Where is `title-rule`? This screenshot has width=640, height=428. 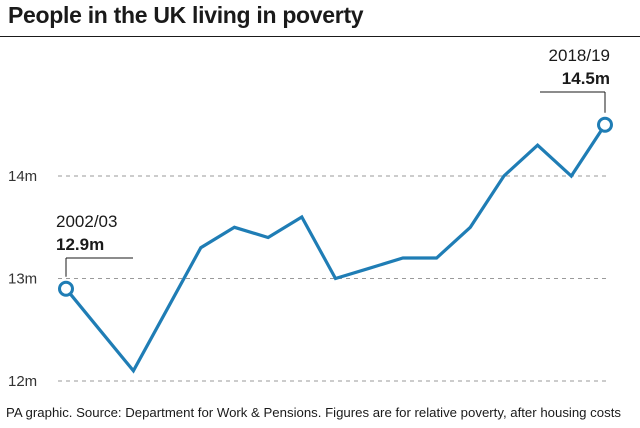 title-rule is located at coordinates (320, 36).